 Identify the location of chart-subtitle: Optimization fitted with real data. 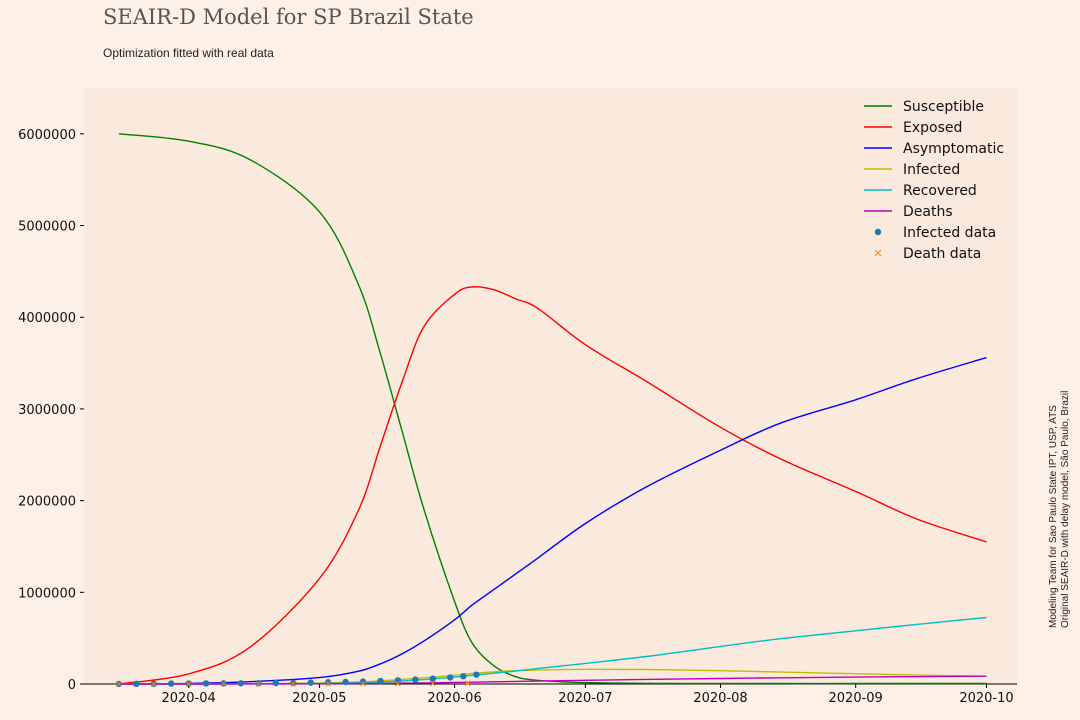
(188, 53).